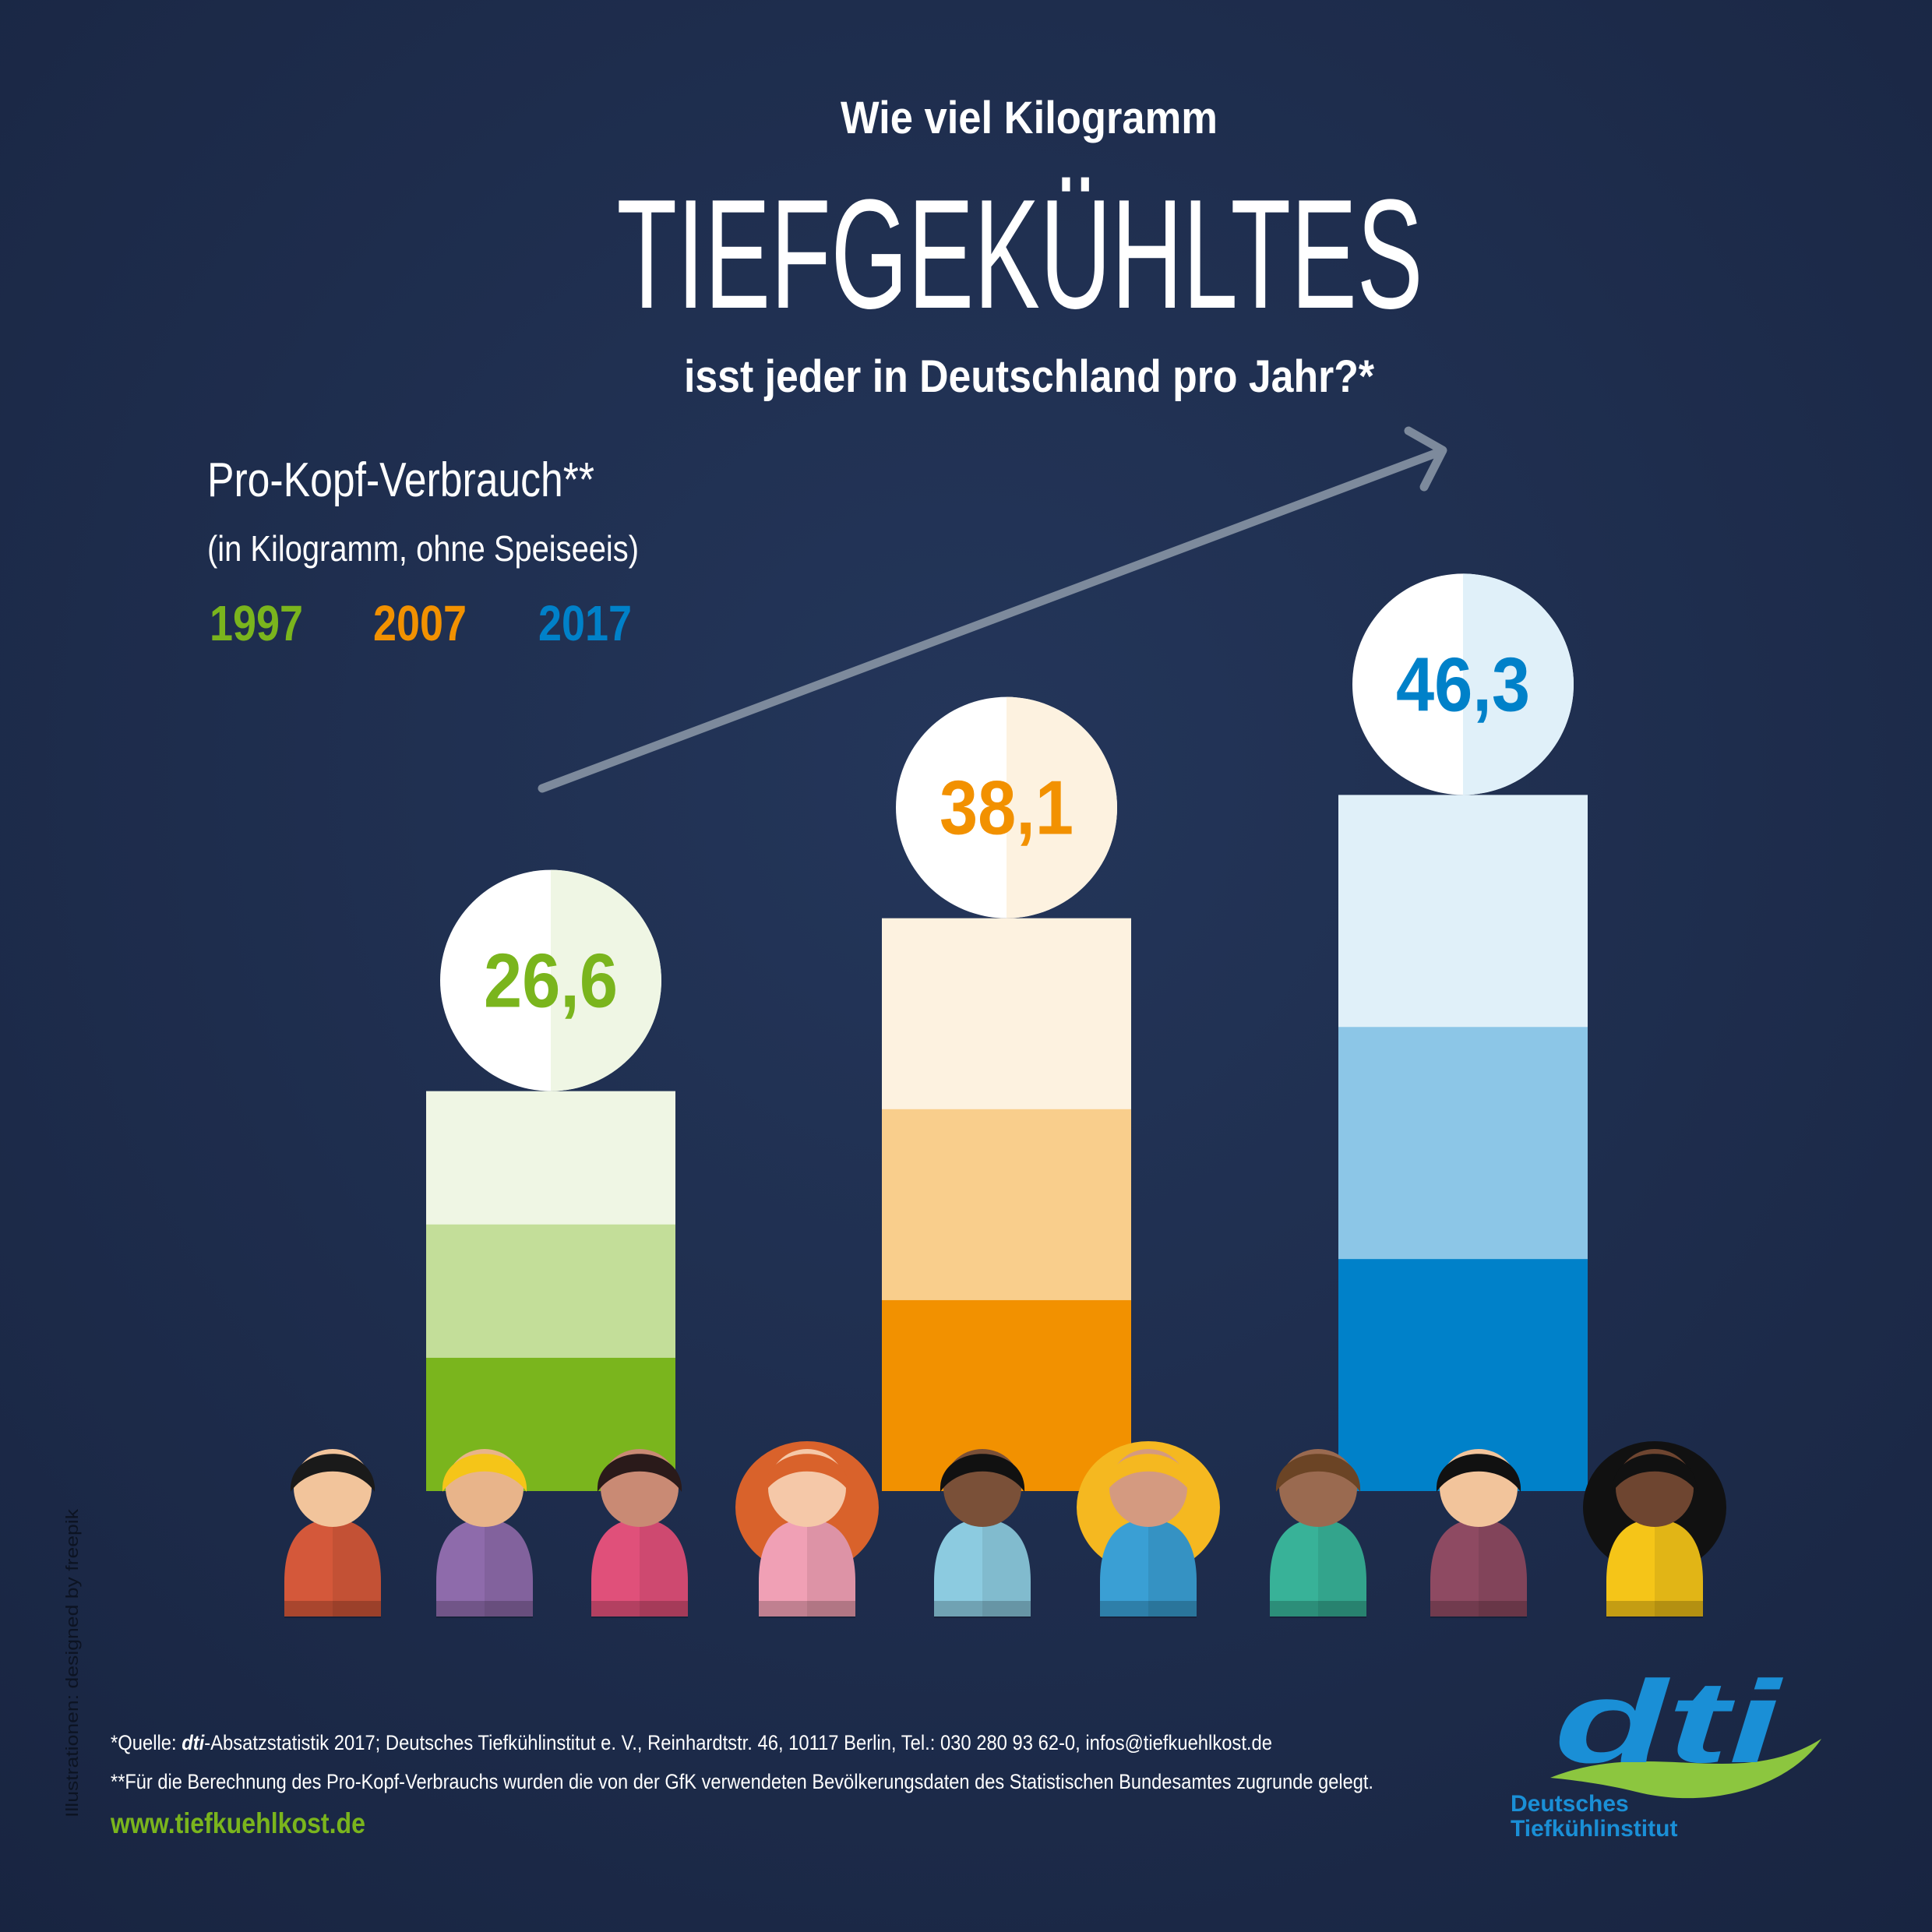 The height and width of the screenshot is (1932, 1932). What do you see at coordinates (238, 1823) in the screenshot?
I see `website: www.tiefkuehlkost.de` at bounding box center [238, 1823].